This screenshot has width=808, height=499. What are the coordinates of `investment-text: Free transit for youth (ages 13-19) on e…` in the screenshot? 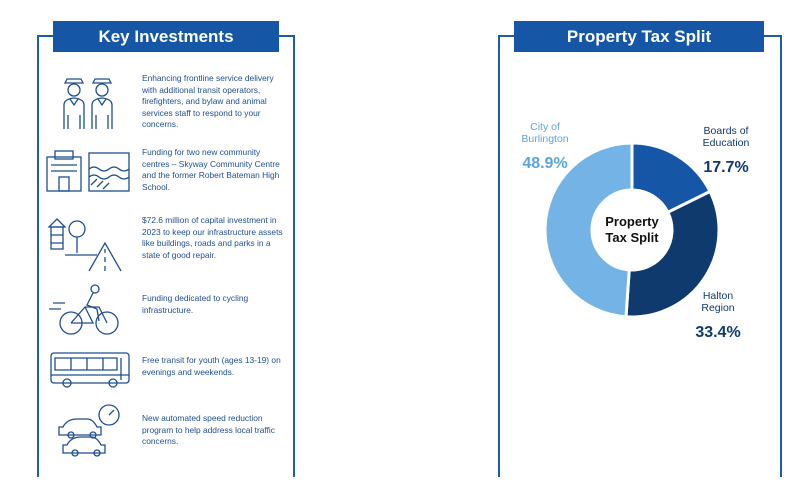 It's located at (211, 366).